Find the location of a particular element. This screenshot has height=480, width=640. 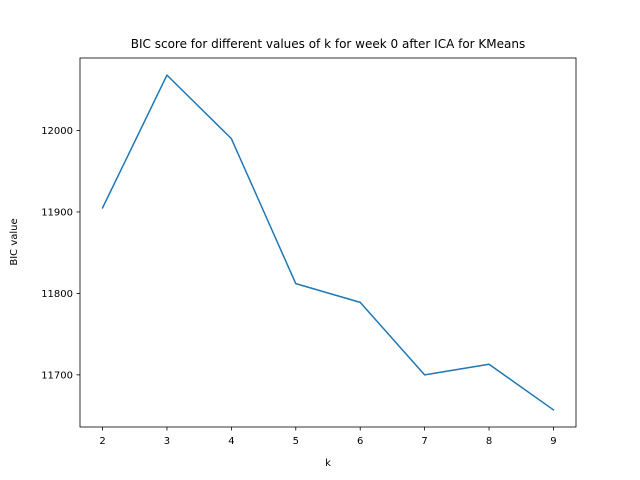

x-tick-label: 7 is located at coordinates (424, 441).